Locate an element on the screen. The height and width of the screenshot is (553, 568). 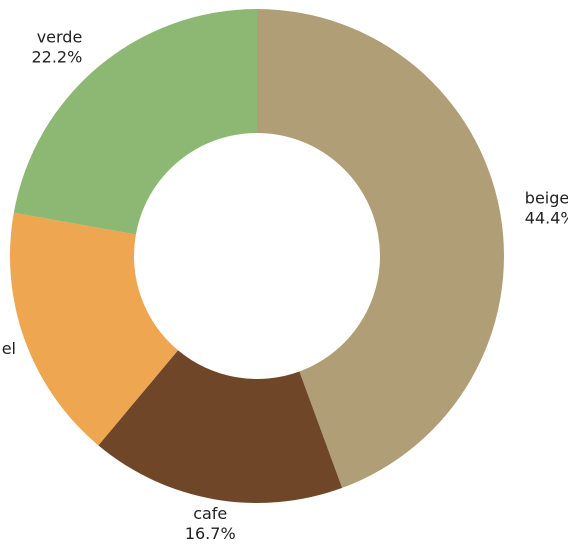
slice-label-name-cafe: cafe is located at coordinates (210, 513).